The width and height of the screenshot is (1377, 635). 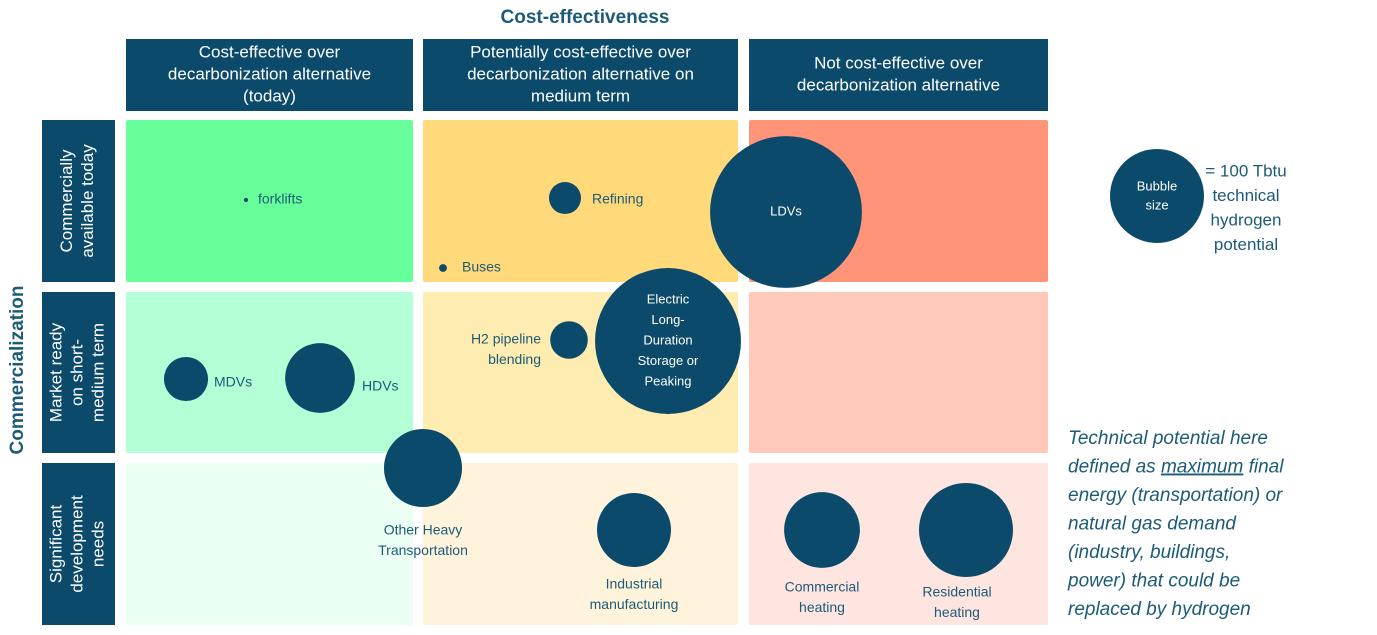 I want to click on column-header-text: Cost-effective over, so click(x=270, y=51).